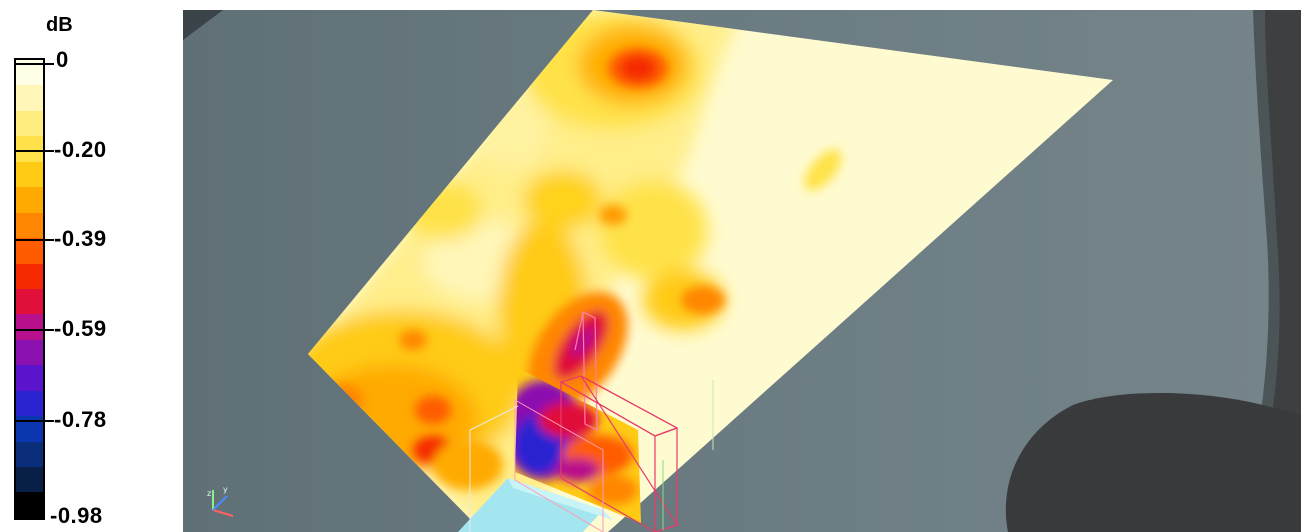  Describe the element at coordinates (80, 238) in the screenshot. I see `legend-tick-label: -0.39` at that location.